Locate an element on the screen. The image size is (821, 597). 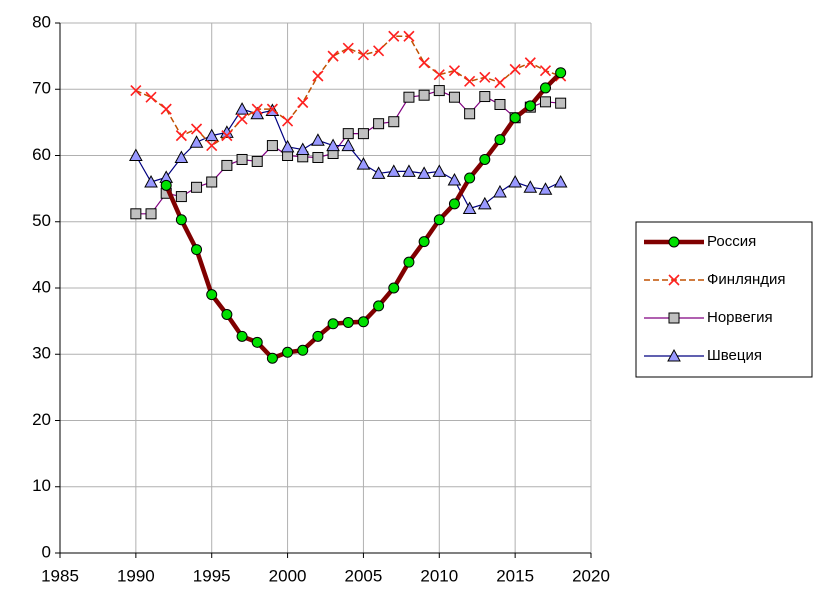
series-line is located at coordinates (348, 91).